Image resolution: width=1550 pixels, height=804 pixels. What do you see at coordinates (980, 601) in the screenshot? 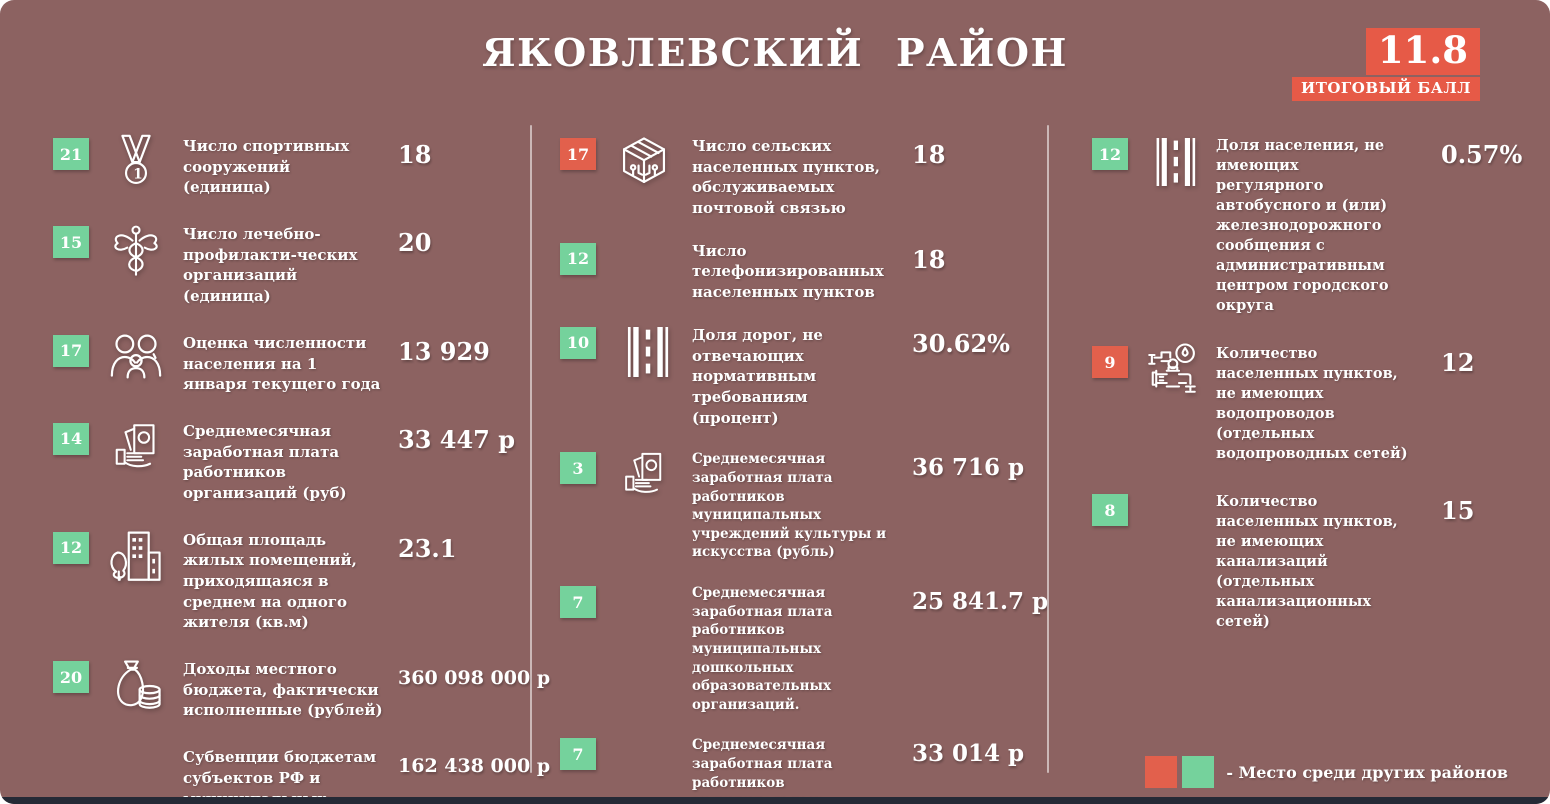
I see `stat-value: 25 841.7 р` at bounding box center [980, 601].